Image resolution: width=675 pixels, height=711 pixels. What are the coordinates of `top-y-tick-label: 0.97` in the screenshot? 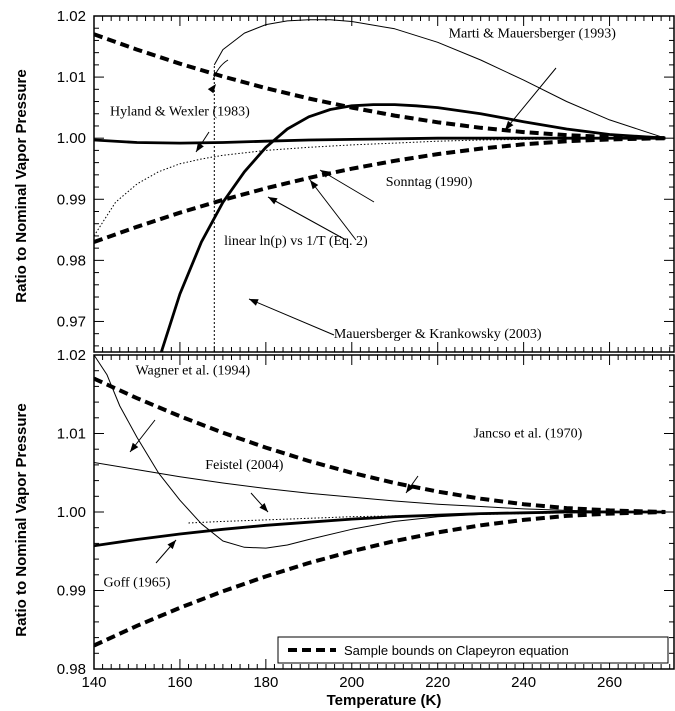 It's located at (71, 321).